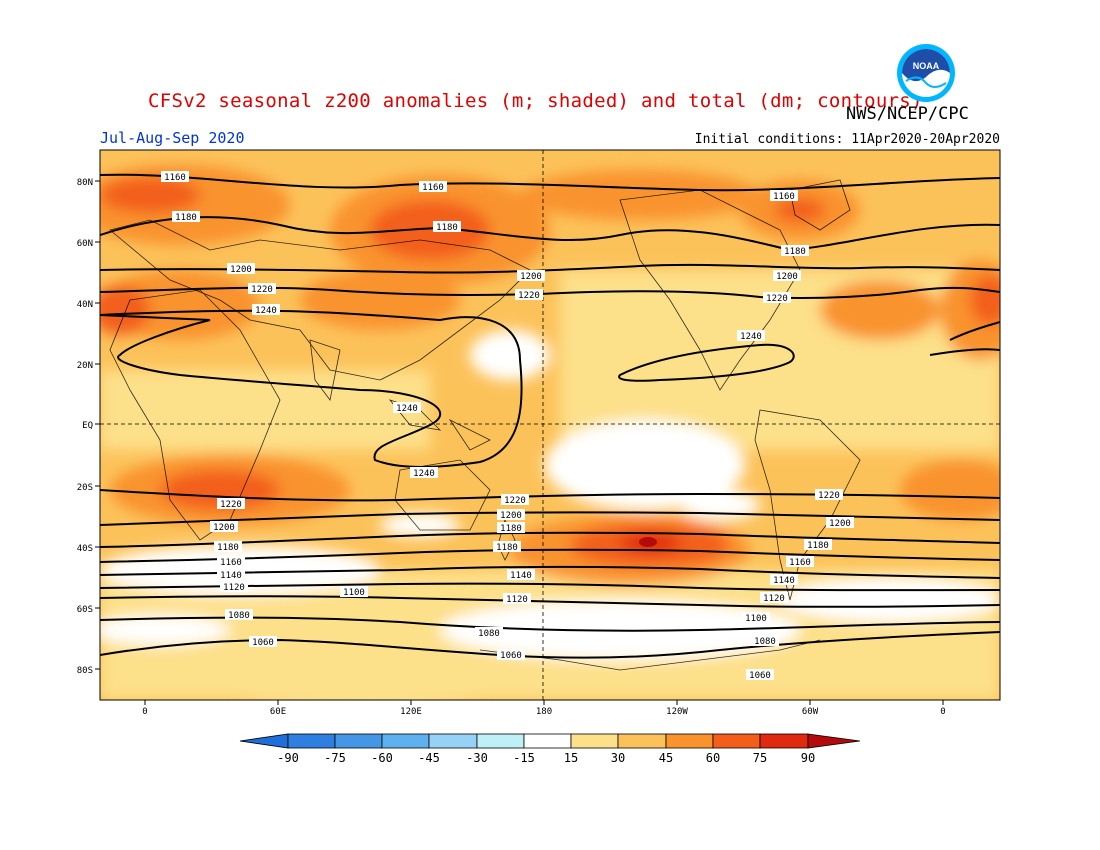 This screenshot has height=850, width=1100. I want to click on colorbar-tick: -60, so click(382, 758).